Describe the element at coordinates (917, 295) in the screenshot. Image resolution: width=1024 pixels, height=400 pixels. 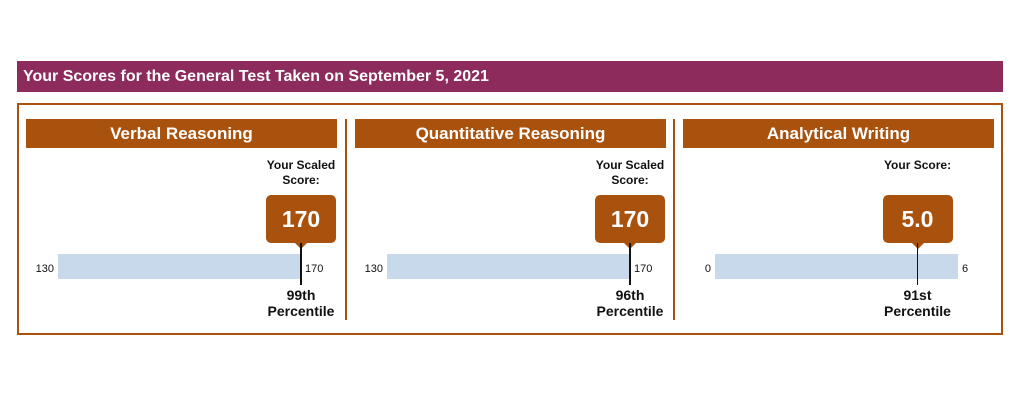
I see `percentile-rank: 91st` at that location.